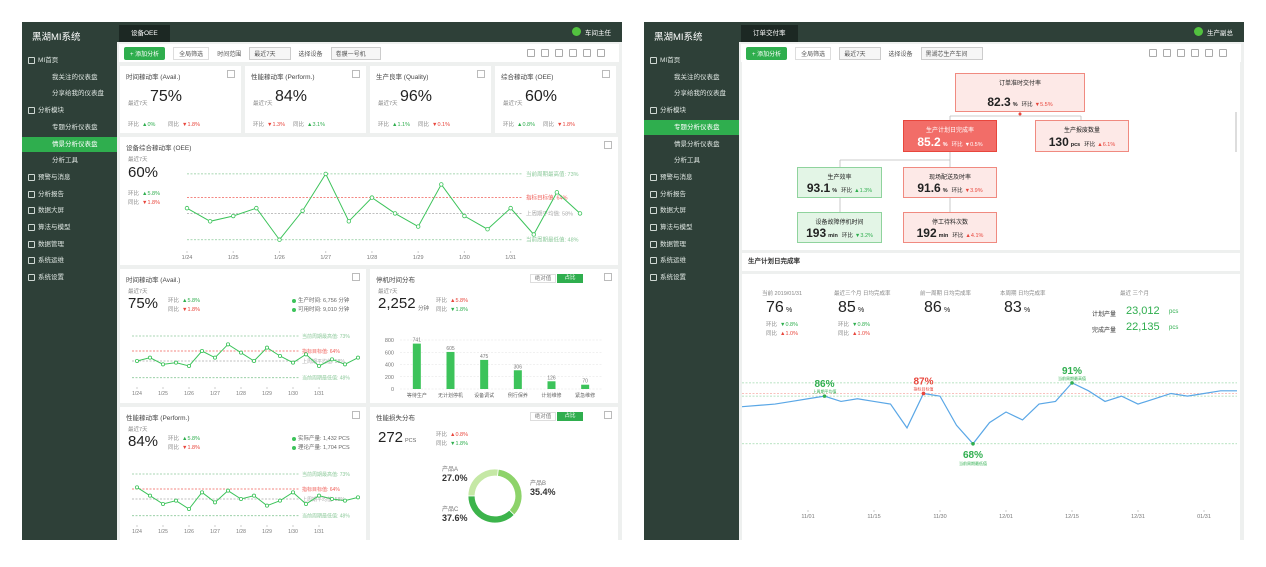 The height and width of the screenshot is (567, 1266). I want to click on change-value: ▼0.8%, so click(789, 325).